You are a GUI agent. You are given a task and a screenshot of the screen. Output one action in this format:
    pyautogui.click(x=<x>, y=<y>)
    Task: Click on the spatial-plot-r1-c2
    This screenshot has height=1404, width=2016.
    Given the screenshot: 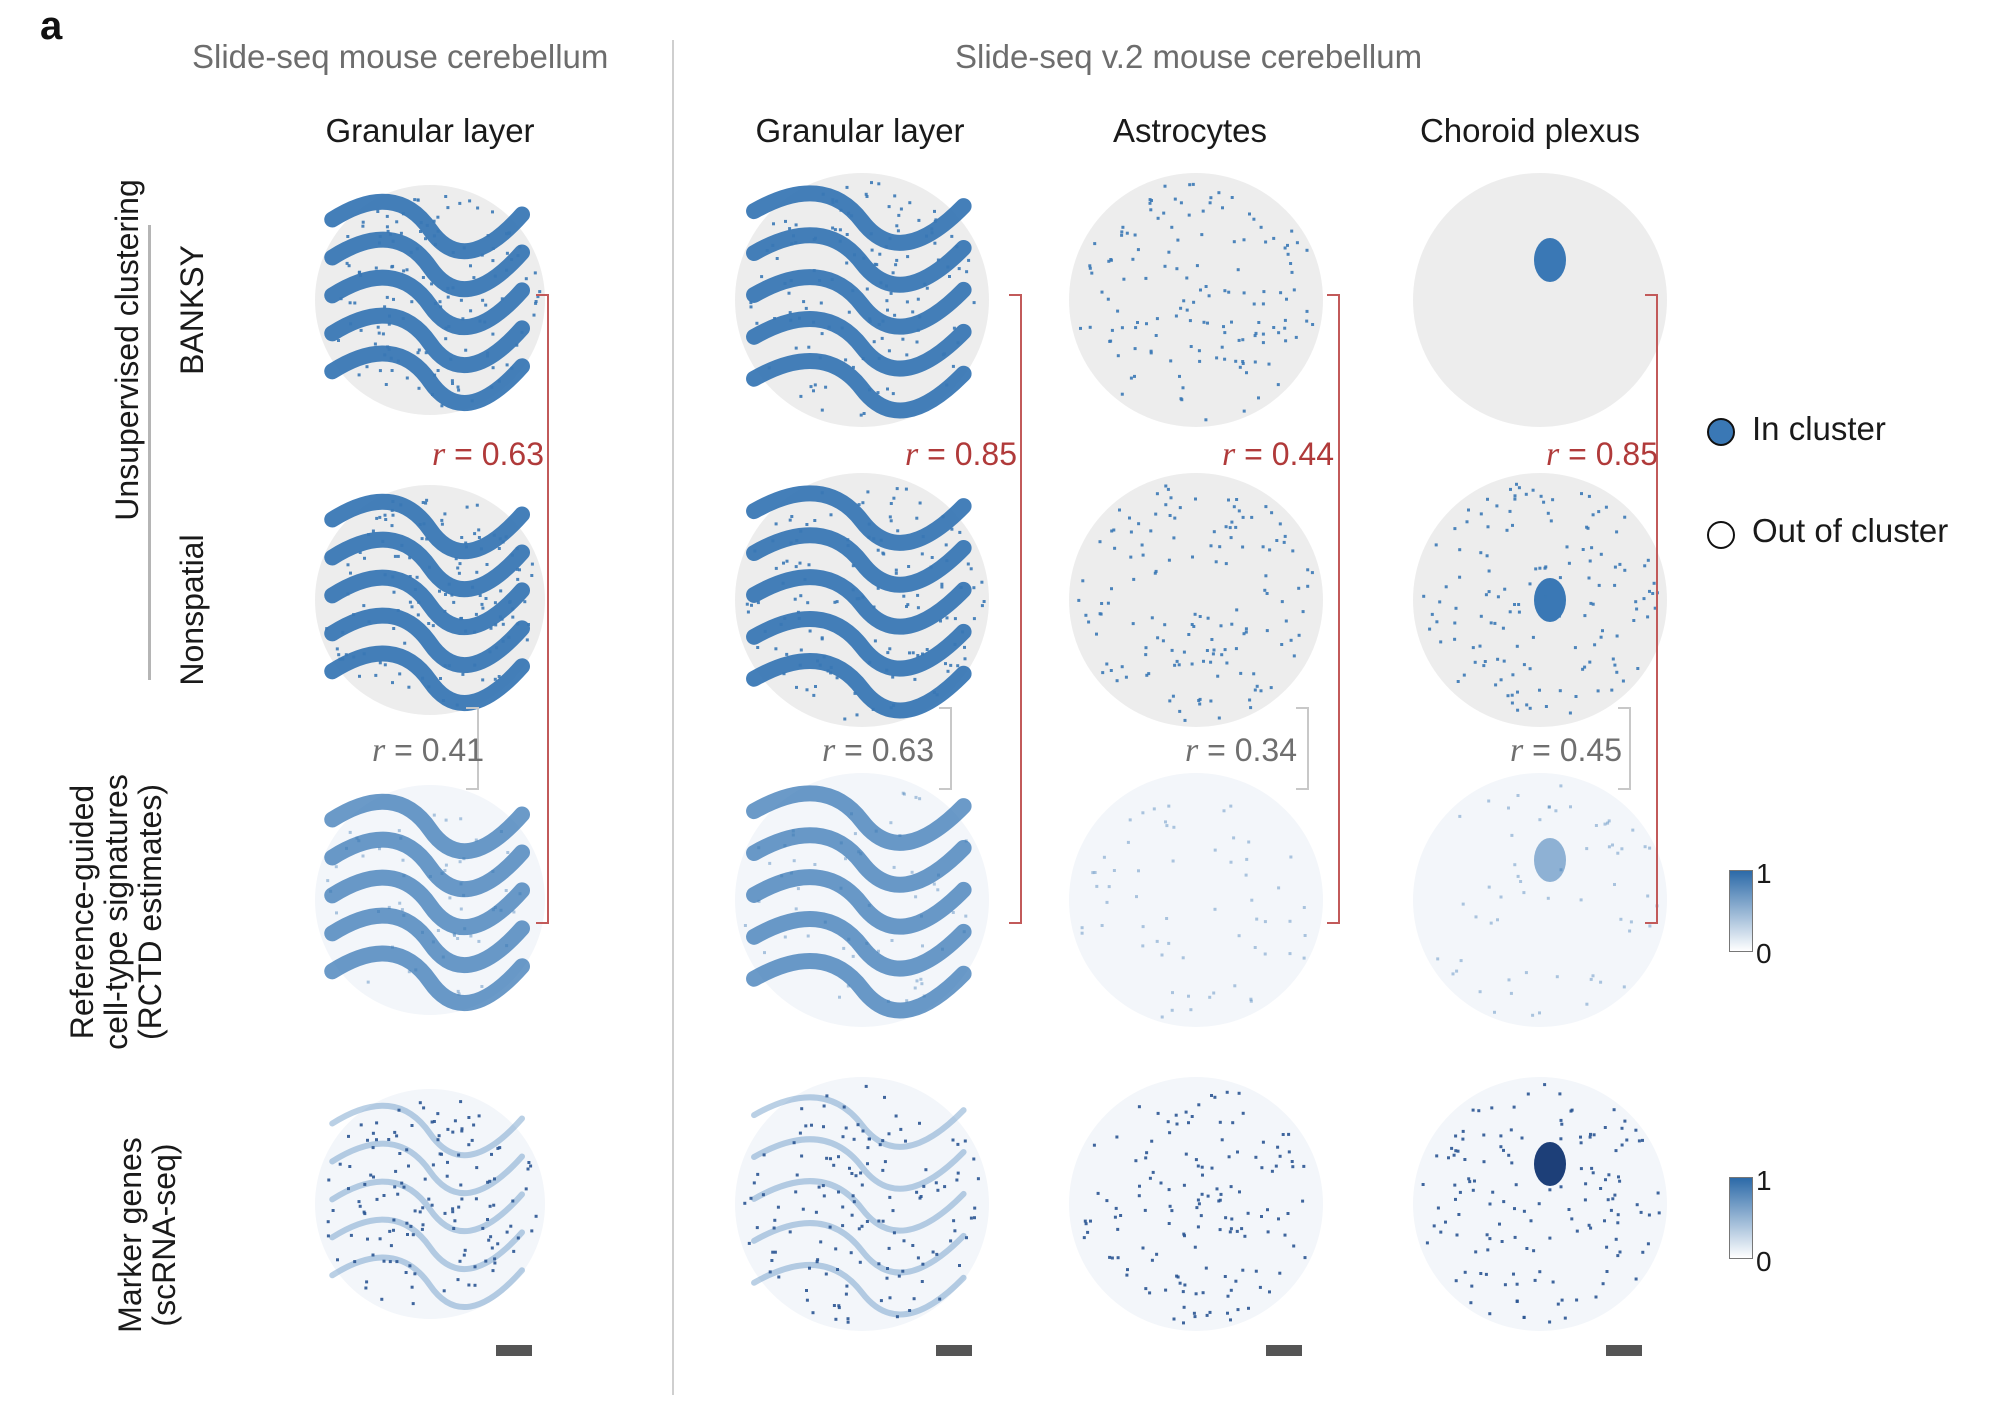 What is the action you would take?
    pyautogui.click(x=1196, y=600)
    